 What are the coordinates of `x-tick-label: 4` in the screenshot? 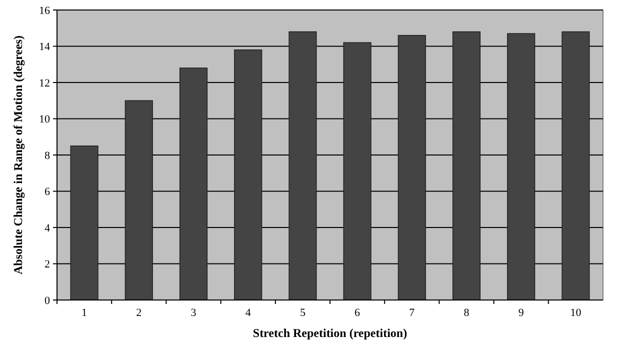 It's located at (248, 313).